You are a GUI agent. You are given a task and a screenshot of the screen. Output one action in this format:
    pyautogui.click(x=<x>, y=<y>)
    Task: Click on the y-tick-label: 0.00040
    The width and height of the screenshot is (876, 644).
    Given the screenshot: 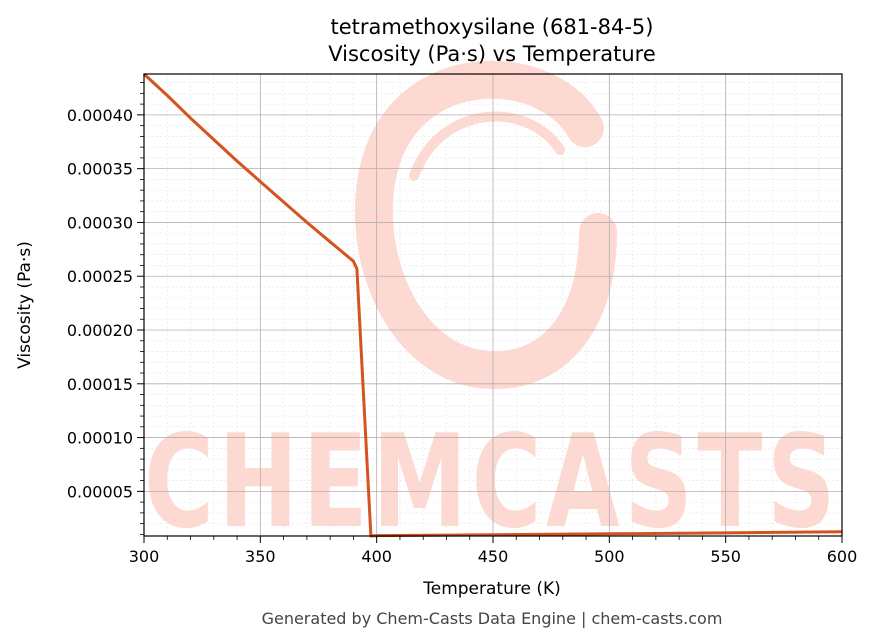 What is the action you would take?
    pyautogui.click(x=100, y=115)
    